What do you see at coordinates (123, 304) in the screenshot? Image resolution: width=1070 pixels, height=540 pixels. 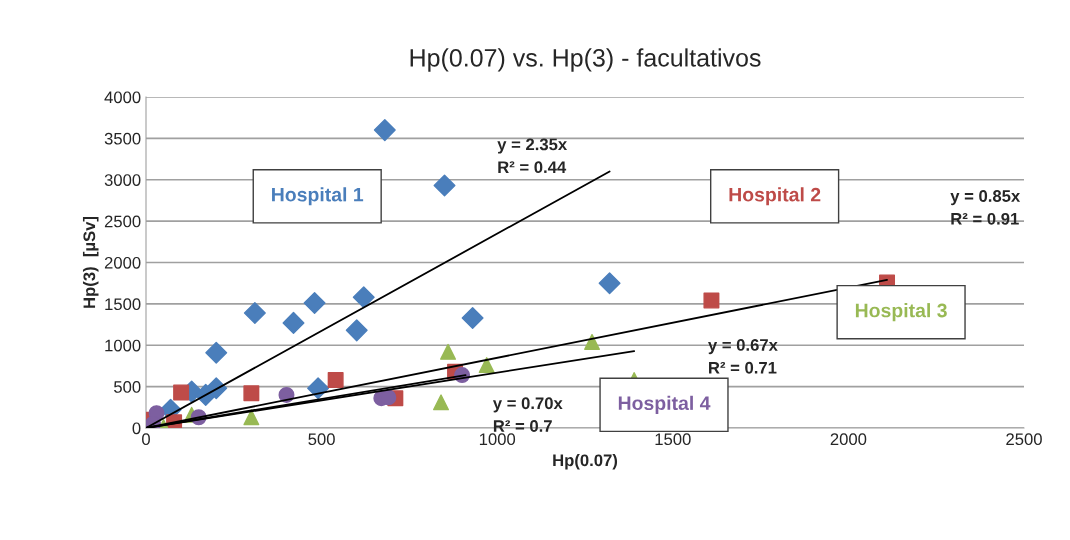 I see `y-tick-label: 1500` at bounding box center [123, 304].